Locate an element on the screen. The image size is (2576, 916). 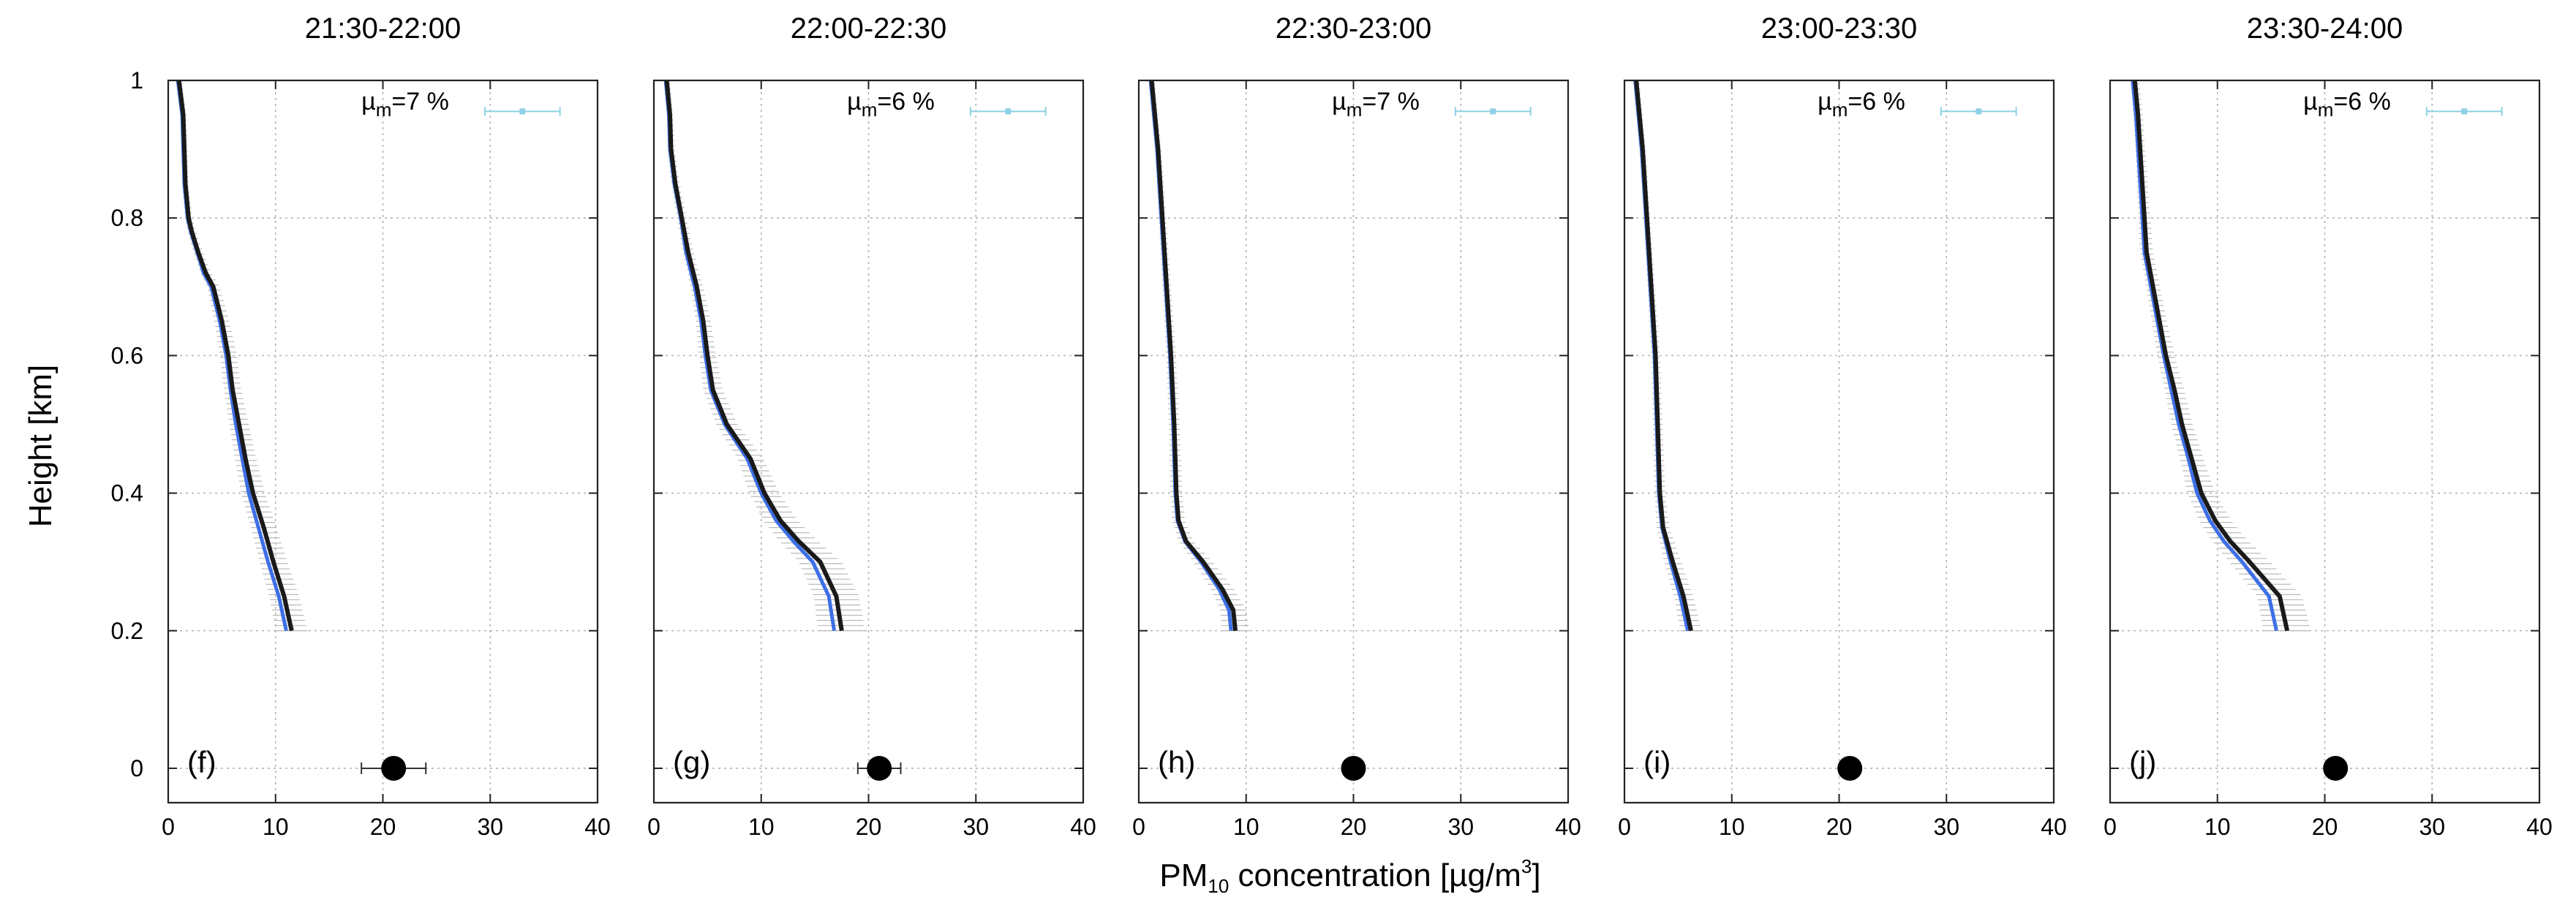
y-tick-label: 0.4 is located at coordinates (127, 494).